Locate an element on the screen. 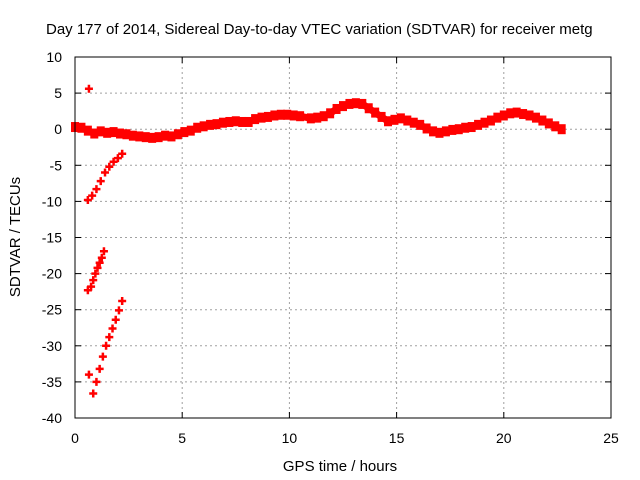  x-tick-label: 5 is located at coordinates (182, 438).